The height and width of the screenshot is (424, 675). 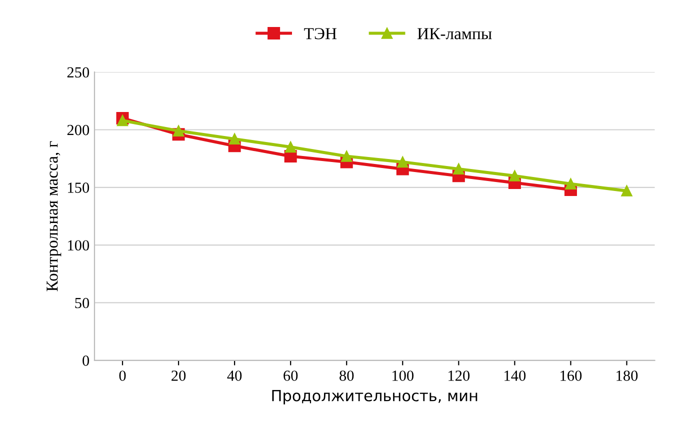 What do you see at coordinates (320, 34) in the screenshot?
I see `legend-label: ТЭН` at bounding box center [320, 34].